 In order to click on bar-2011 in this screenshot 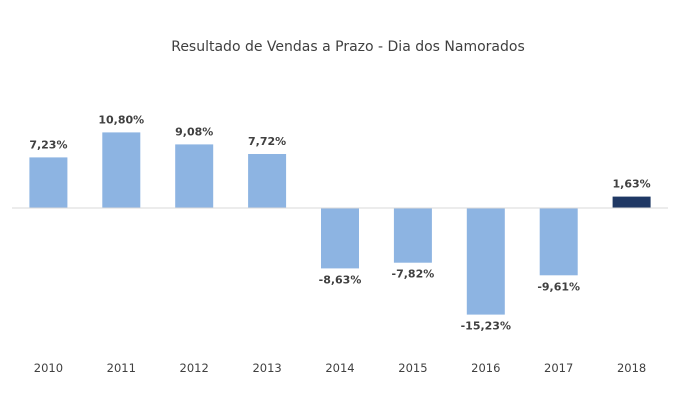, I will do `click(121, 170)`.